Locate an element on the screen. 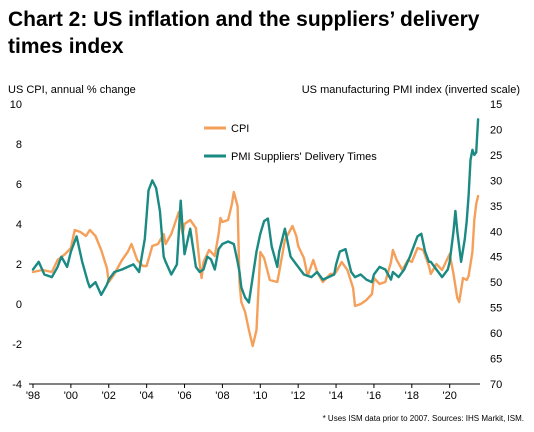 This screenshot has height=432, width=534. legend-label-pmi: PMI Suppliers' Delivery Times is located at coordinates (304, 157).